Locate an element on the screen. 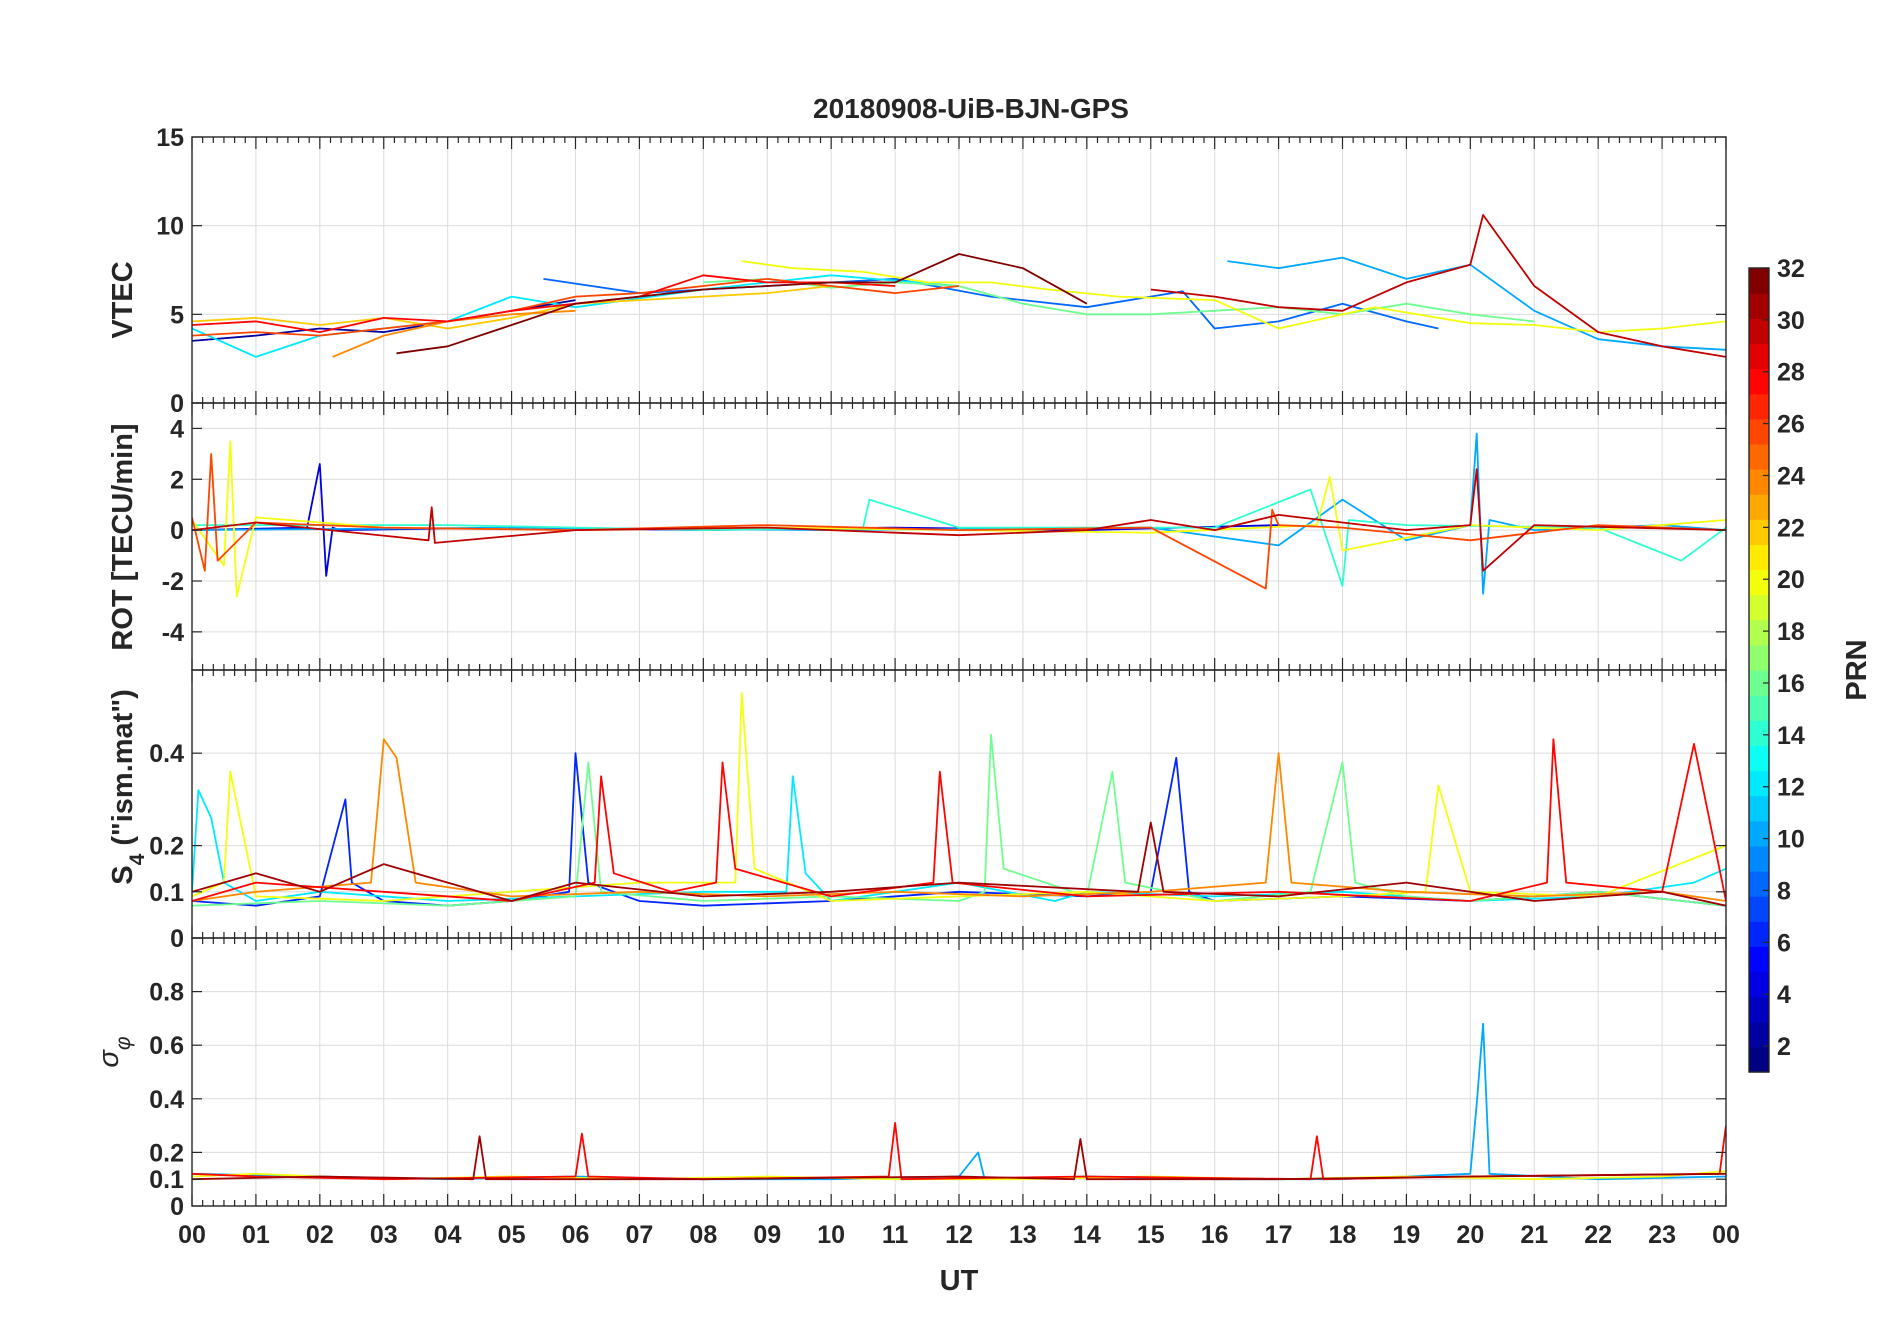  colorbar-tick-label: 8 is located at coordinates (1784, 891).